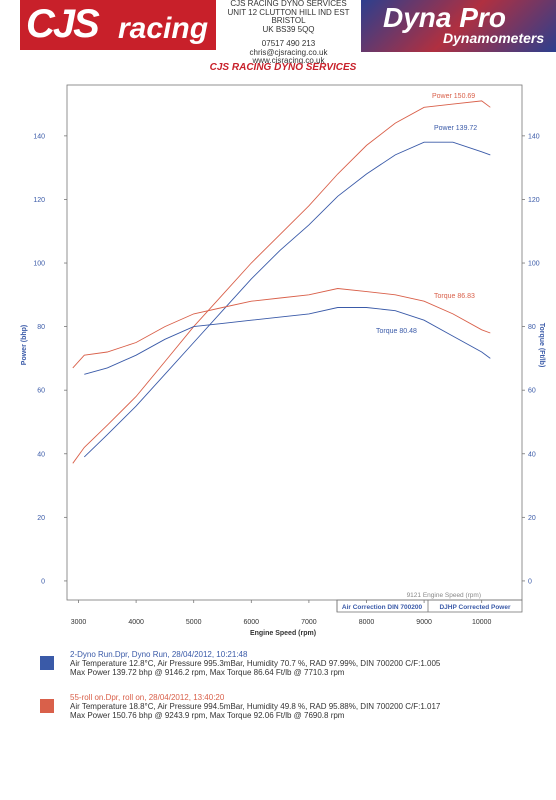 This screenshot has width=556, height=800. What do you see at coordinates (444, 17) in the screenshot?
I see `logo-text: Dyna Pro` at bounding box center [444, 17].